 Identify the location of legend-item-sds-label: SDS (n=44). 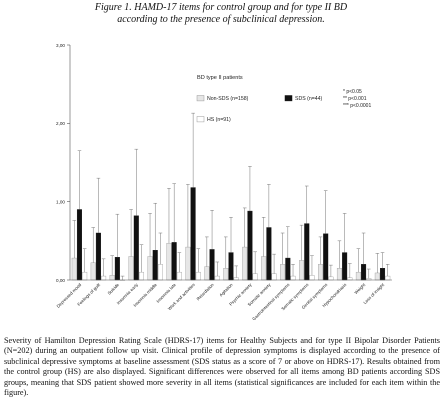
(309, 99).